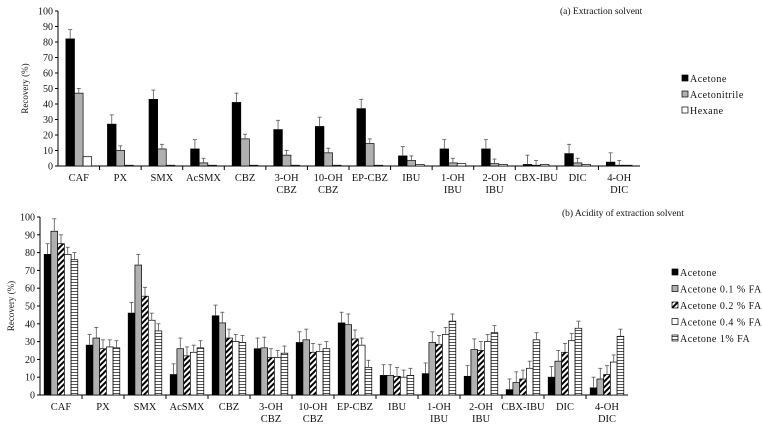  I want to click on y-tick-label: 30, so click(48, 120).